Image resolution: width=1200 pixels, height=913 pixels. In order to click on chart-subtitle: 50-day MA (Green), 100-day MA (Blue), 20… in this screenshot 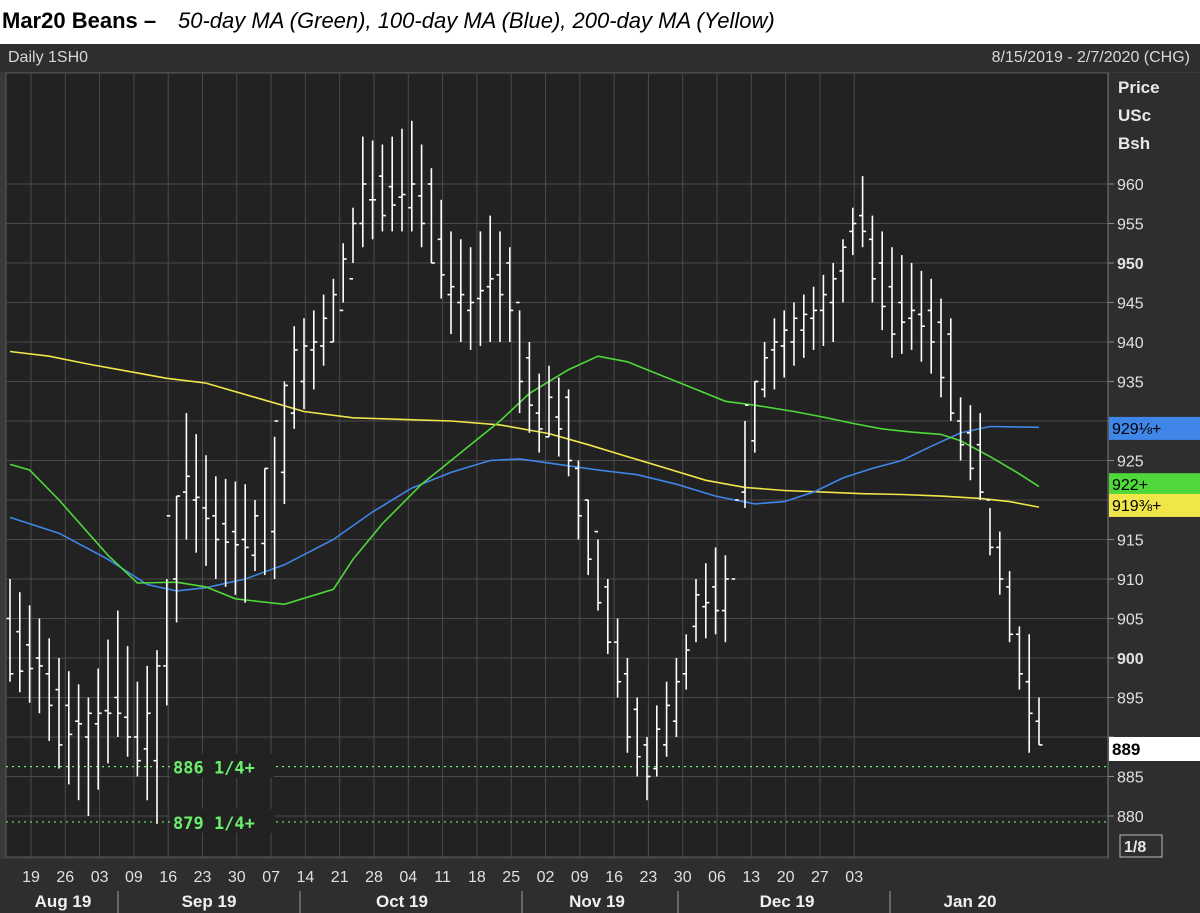, I will do `click(476, 20)`.